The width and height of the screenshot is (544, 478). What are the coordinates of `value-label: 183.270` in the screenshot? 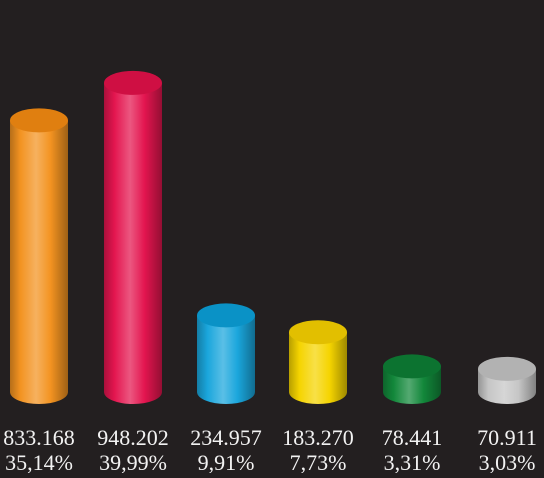 It's located at (318, 437).